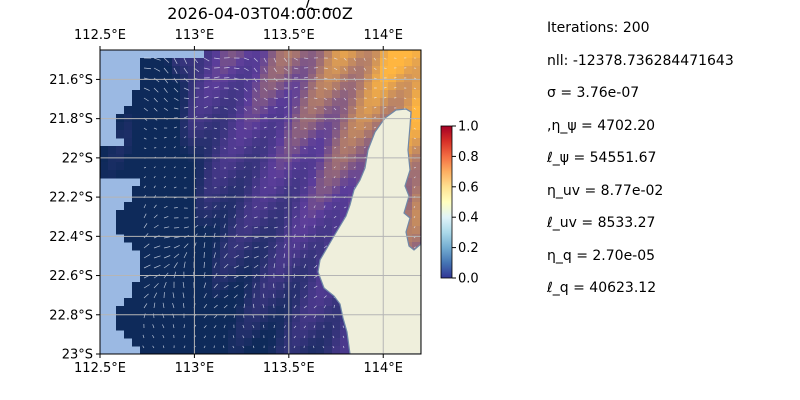 This screenshot has width=800, height=400. What do you see at coordinates (71, 198) in the screenshot?
I see `y-tick-label: 22.2°S` at bounding box center [71, 198].